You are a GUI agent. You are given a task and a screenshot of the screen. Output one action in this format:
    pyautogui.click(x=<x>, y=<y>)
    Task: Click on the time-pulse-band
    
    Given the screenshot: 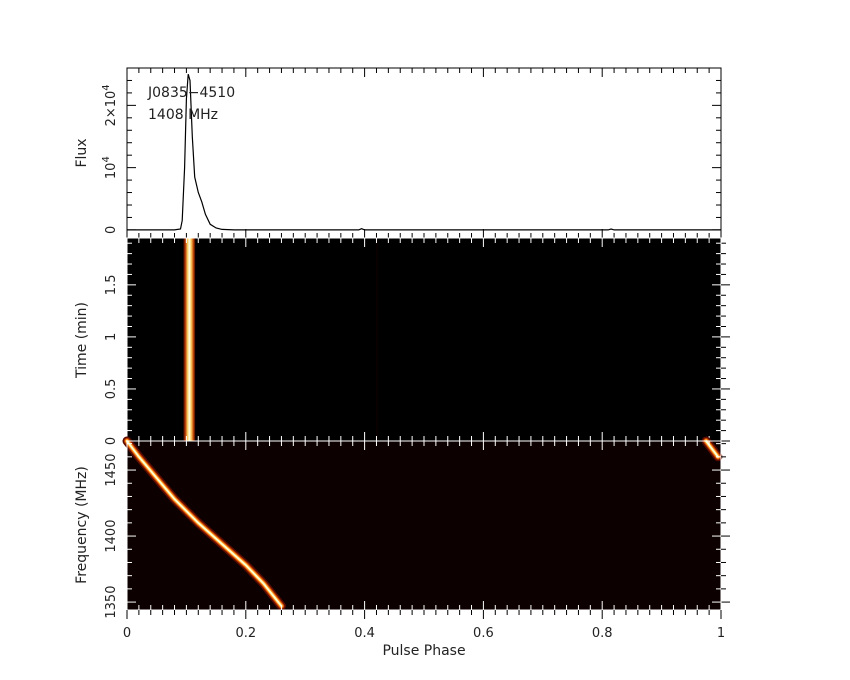 What is the action you would take?
    pyautogui.click(x=189, y=339)
    